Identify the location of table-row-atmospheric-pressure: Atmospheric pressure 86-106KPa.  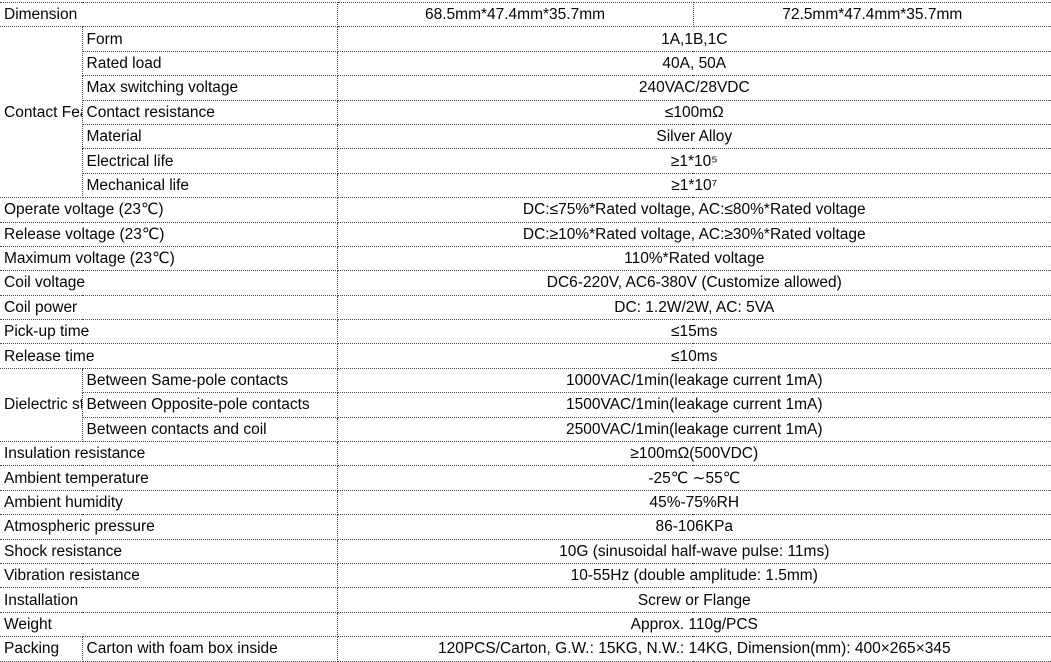
(525, 527).